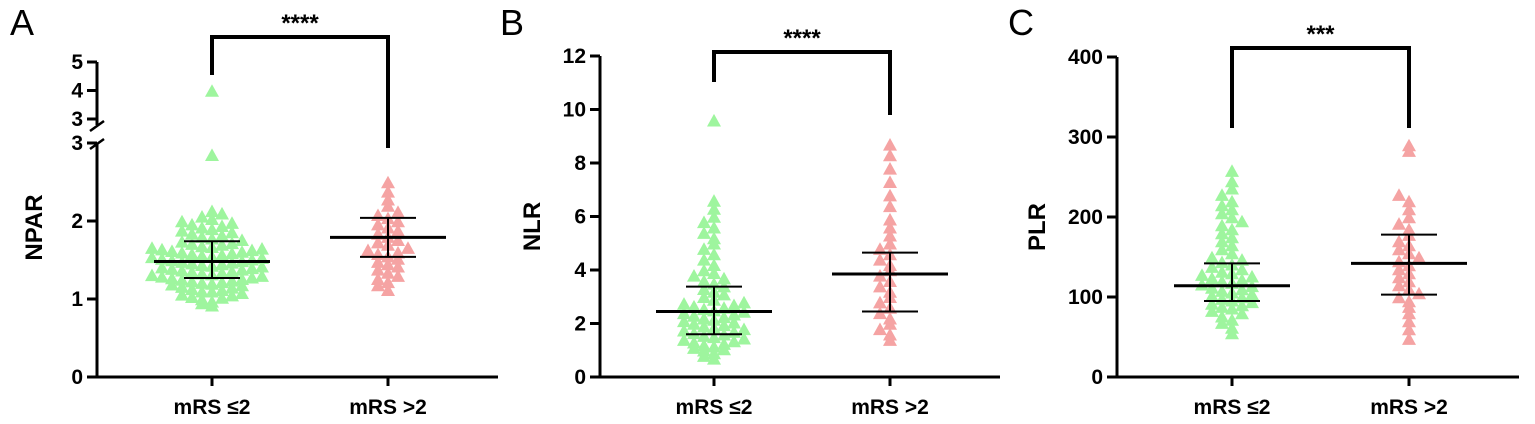 The image size is (1535, 424). What do you see at coordinates (1085, 217) in the screenshot?
I see `y-tick-label: 200` at bounding box center [1085, 217].